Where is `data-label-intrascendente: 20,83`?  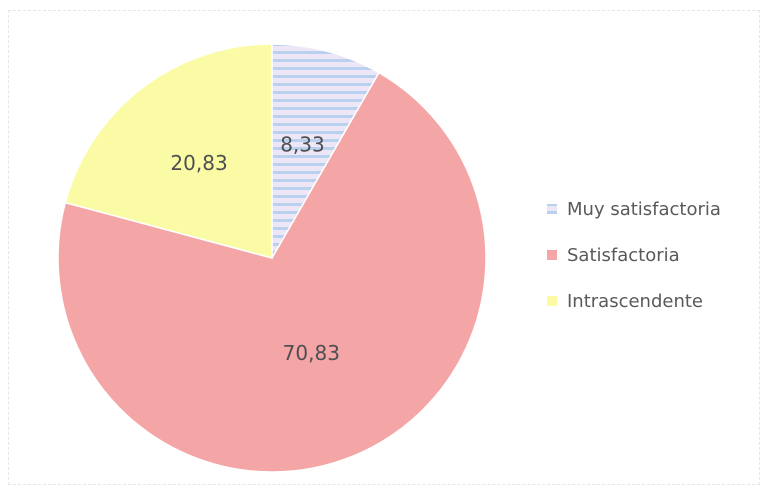 data-label-intrascendente: 20,83 is located at coordinates (198, 163).